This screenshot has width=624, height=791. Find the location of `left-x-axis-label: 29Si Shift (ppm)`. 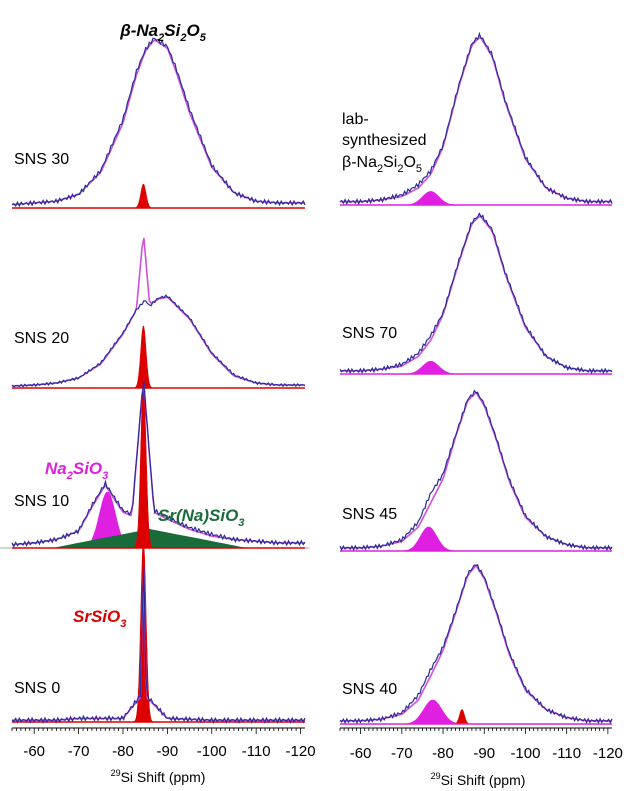

left-x-axis-label: 29Si Shift (ppm) is located at coordinates (158, 776).